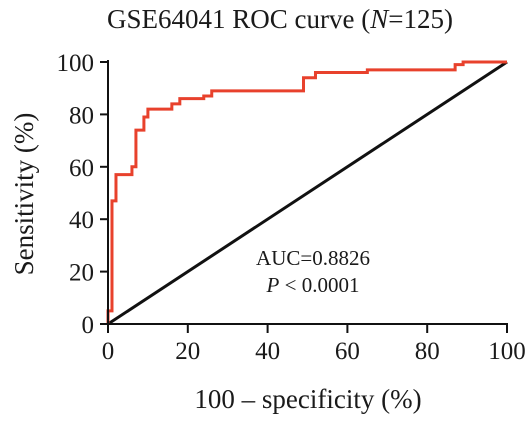 This screenshot has height=425, width=532. I want to click on p-value-annotation: P < 0.0001, so click(313, 285).